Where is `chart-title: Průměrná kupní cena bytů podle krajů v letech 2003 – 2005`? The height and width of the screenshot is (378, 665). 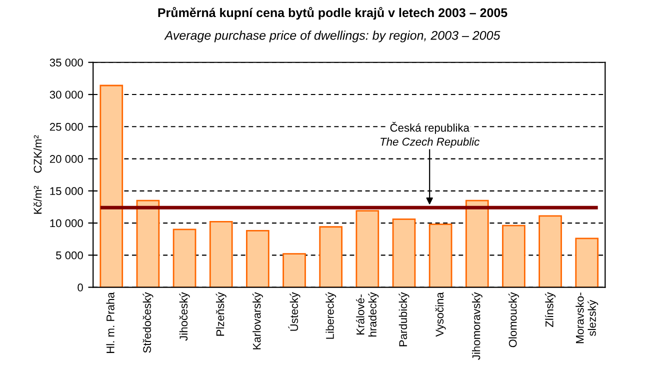
chart-title: Průměrná kupní cena bytů podle krajů v letech 2003 – 2005 is located at coordinates (333, 13).